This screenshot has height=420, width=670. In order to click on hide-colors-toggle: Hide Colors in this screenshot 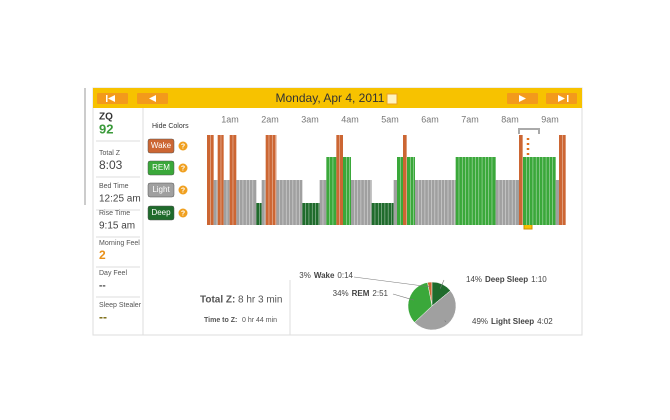, I will do `click(170, 126)`.